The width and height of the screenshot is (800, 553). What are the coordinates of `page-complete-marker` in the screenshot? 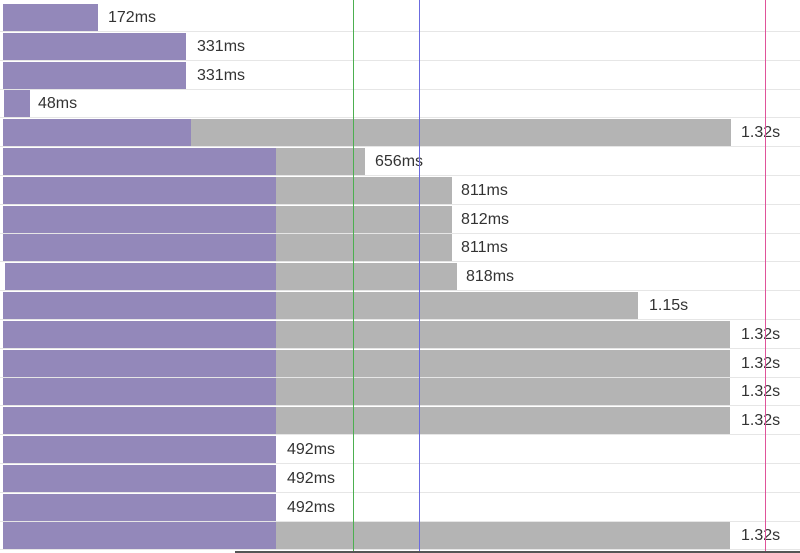 It's located at (765, 276).